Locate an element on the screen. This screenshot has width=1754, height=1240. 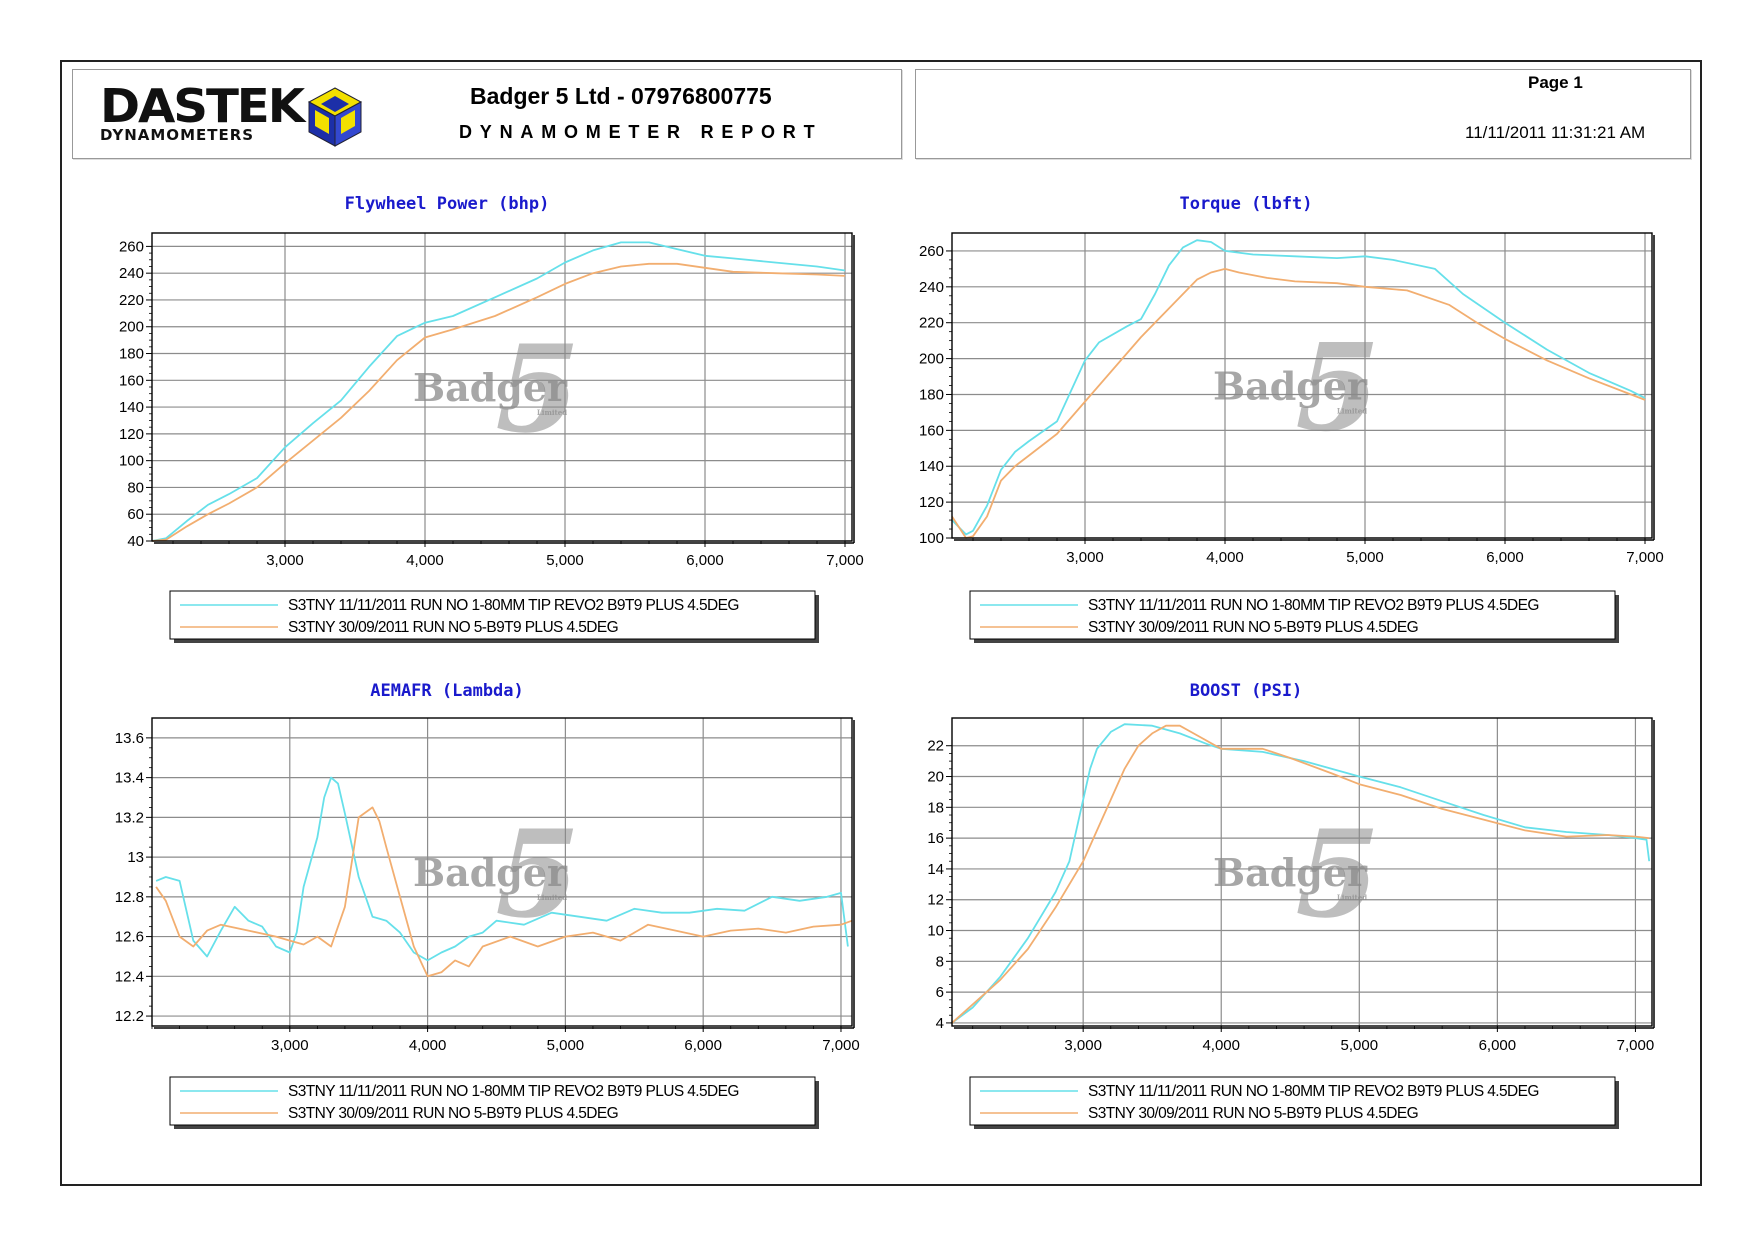
y-tick-label: 160 is located at coordinates (131, 380).